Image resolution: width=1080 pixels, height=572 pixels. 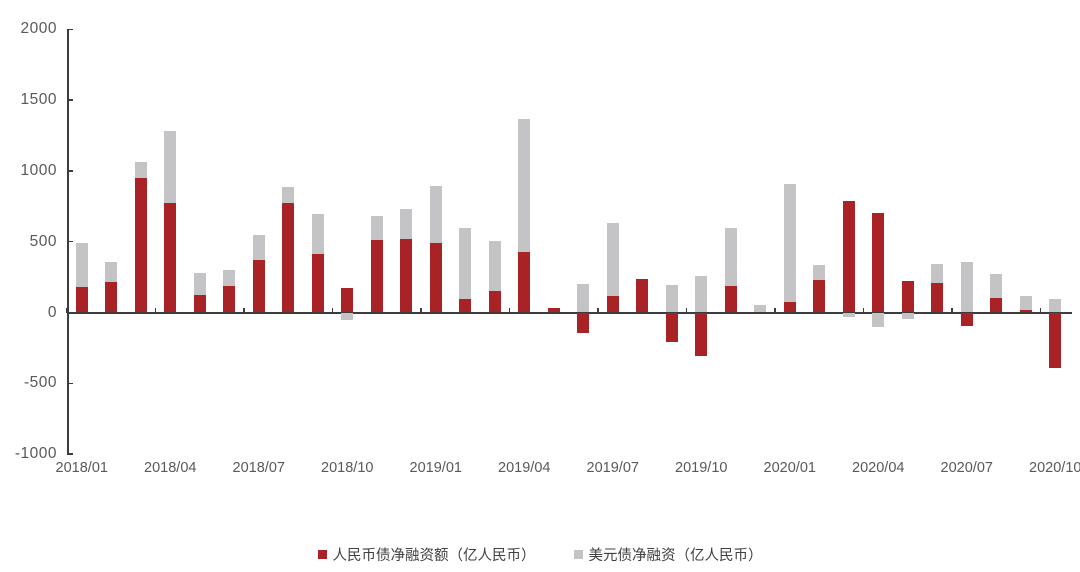 What do you see at coordinates (170, 468) in the screenshot?
I see `x-axis-label: 2018/04` at bounding box center [170, 468].